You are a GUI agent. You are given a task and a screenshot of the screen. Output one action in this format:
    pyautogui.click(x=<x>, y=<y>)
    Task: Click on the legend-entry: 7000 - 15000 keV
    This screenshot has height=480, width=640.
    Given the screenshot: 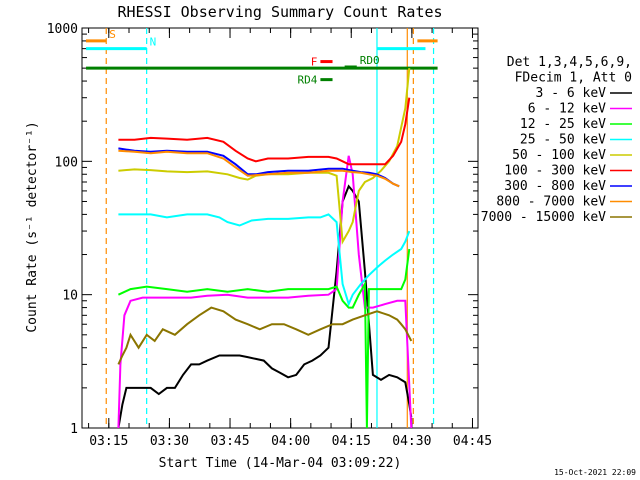 What is the action you would take?
    pyautogui.click(x=543, y=217)
    